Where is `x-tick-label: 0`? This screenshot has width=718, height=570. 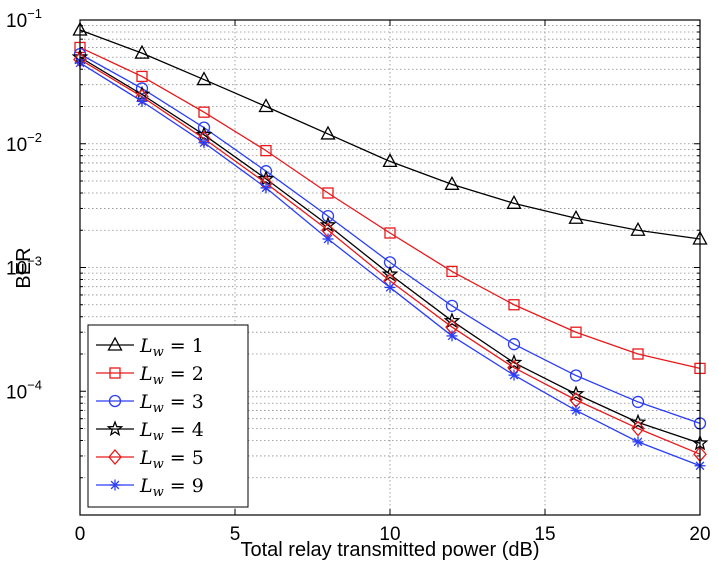 x-tick-label: 0 is located at coordinates (80, 534).